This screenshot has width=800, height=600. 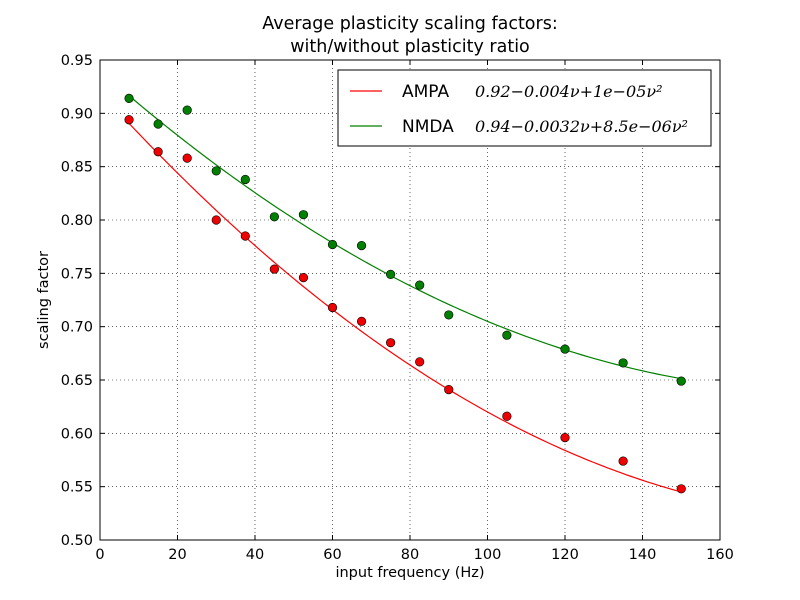 I want to click on y-axis-title: scaling factor, so click(x=44, y=300).